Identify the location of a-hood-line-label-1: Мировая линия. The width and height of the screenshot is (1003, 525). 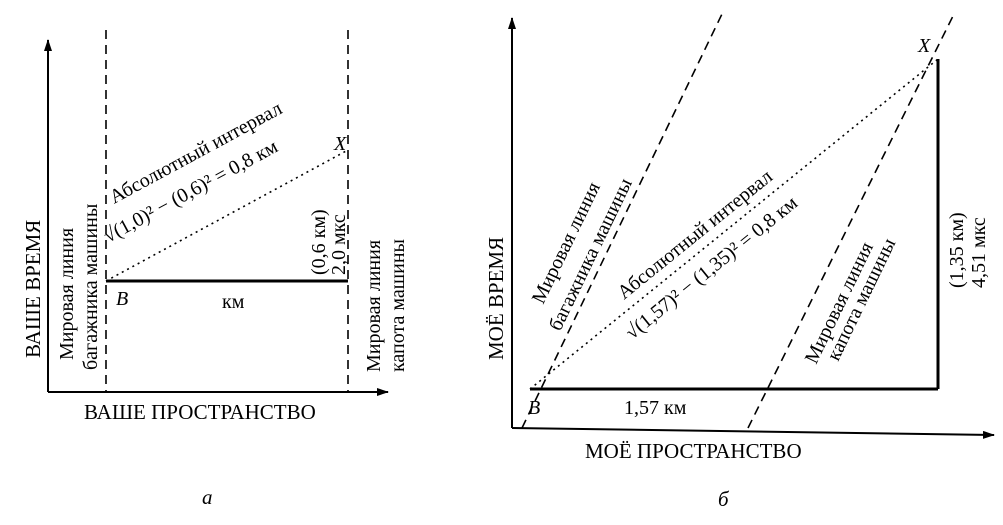
(374, 306).